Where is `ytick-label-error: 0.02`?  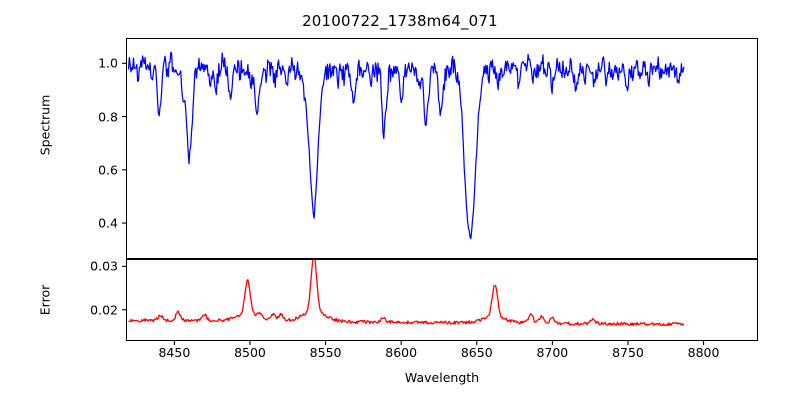
ytick-label-error: 0.02 is located at coordinates (104, 310).